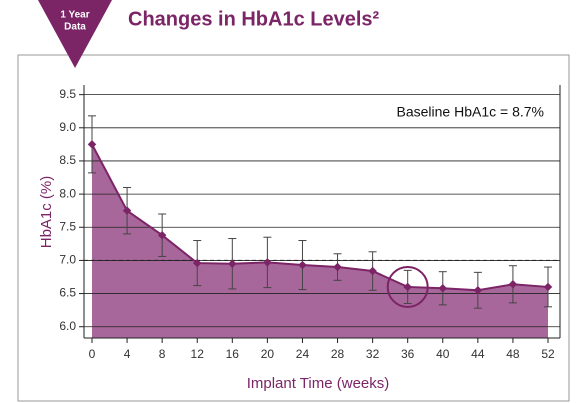 This screenshot has width=578, height=403. What do you see at coordinates (75, 34) in the screenshot?
I see `badge` at bounding box center [75, 34].